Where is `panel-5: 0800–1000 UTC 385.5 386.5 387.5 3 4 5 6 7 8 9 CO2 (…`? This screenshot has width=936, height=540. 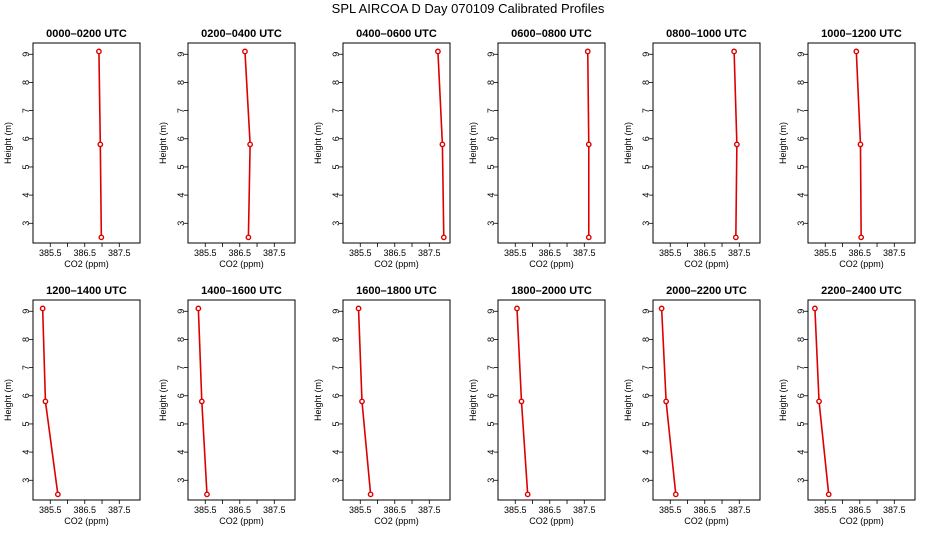
panel-5: 0800–1000 UTC 385.5 386.5 387.5 3 4 5 6 7 8 9 CO2 (… is located at coordinates (692, 148).